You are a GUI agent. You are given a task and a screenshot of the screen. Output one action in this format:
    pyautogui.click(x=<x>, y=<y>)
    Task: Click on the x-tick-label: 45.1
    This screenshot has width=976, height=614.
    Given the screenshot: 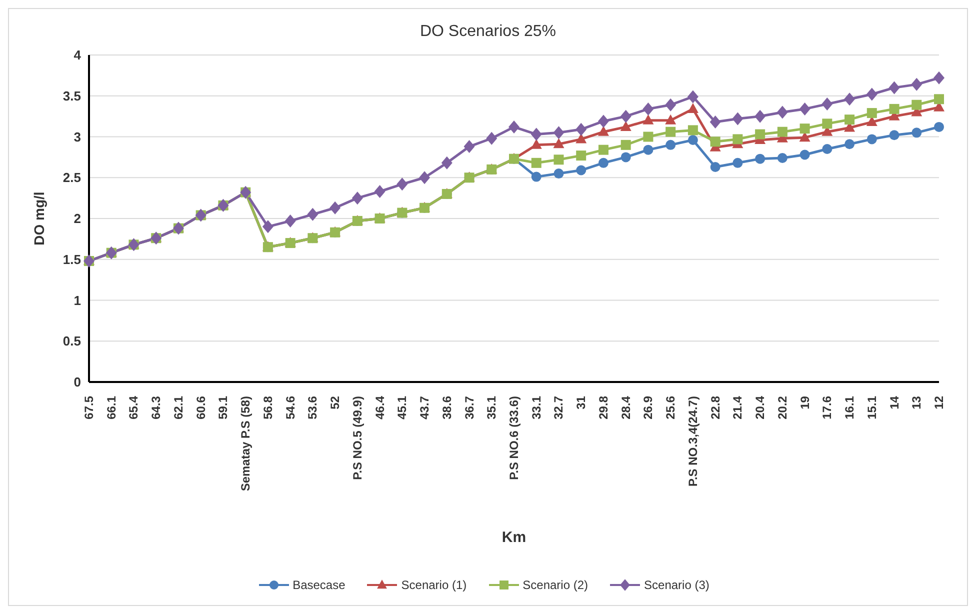 What is the action you would take?
    pyautogui.click(x=402, y=408)
    